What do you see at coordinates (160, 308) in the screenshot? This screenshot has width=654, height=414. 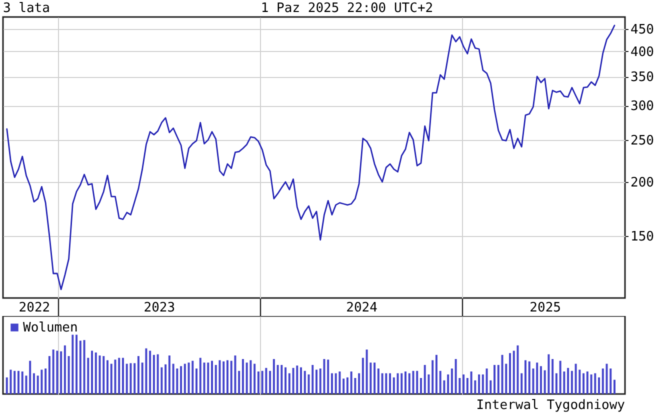 I see `x-tick-label: 2023` at bounding box center [160, 308].